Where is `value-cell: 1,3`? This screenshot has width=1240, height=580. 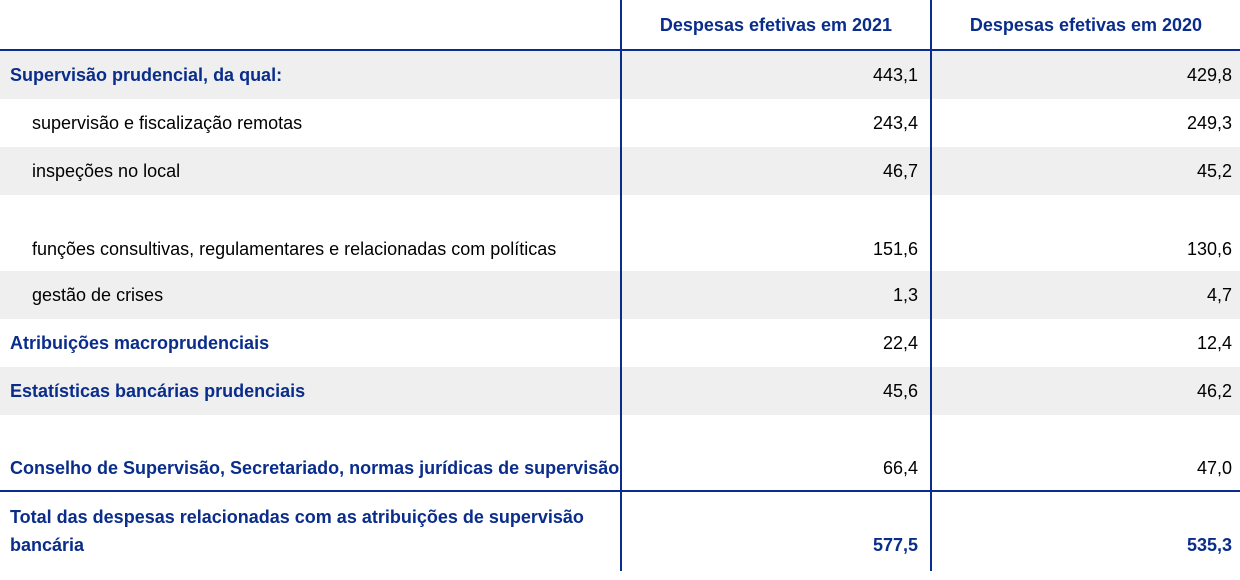 value-cell: 1,3 is located at coordinates (775, 295).